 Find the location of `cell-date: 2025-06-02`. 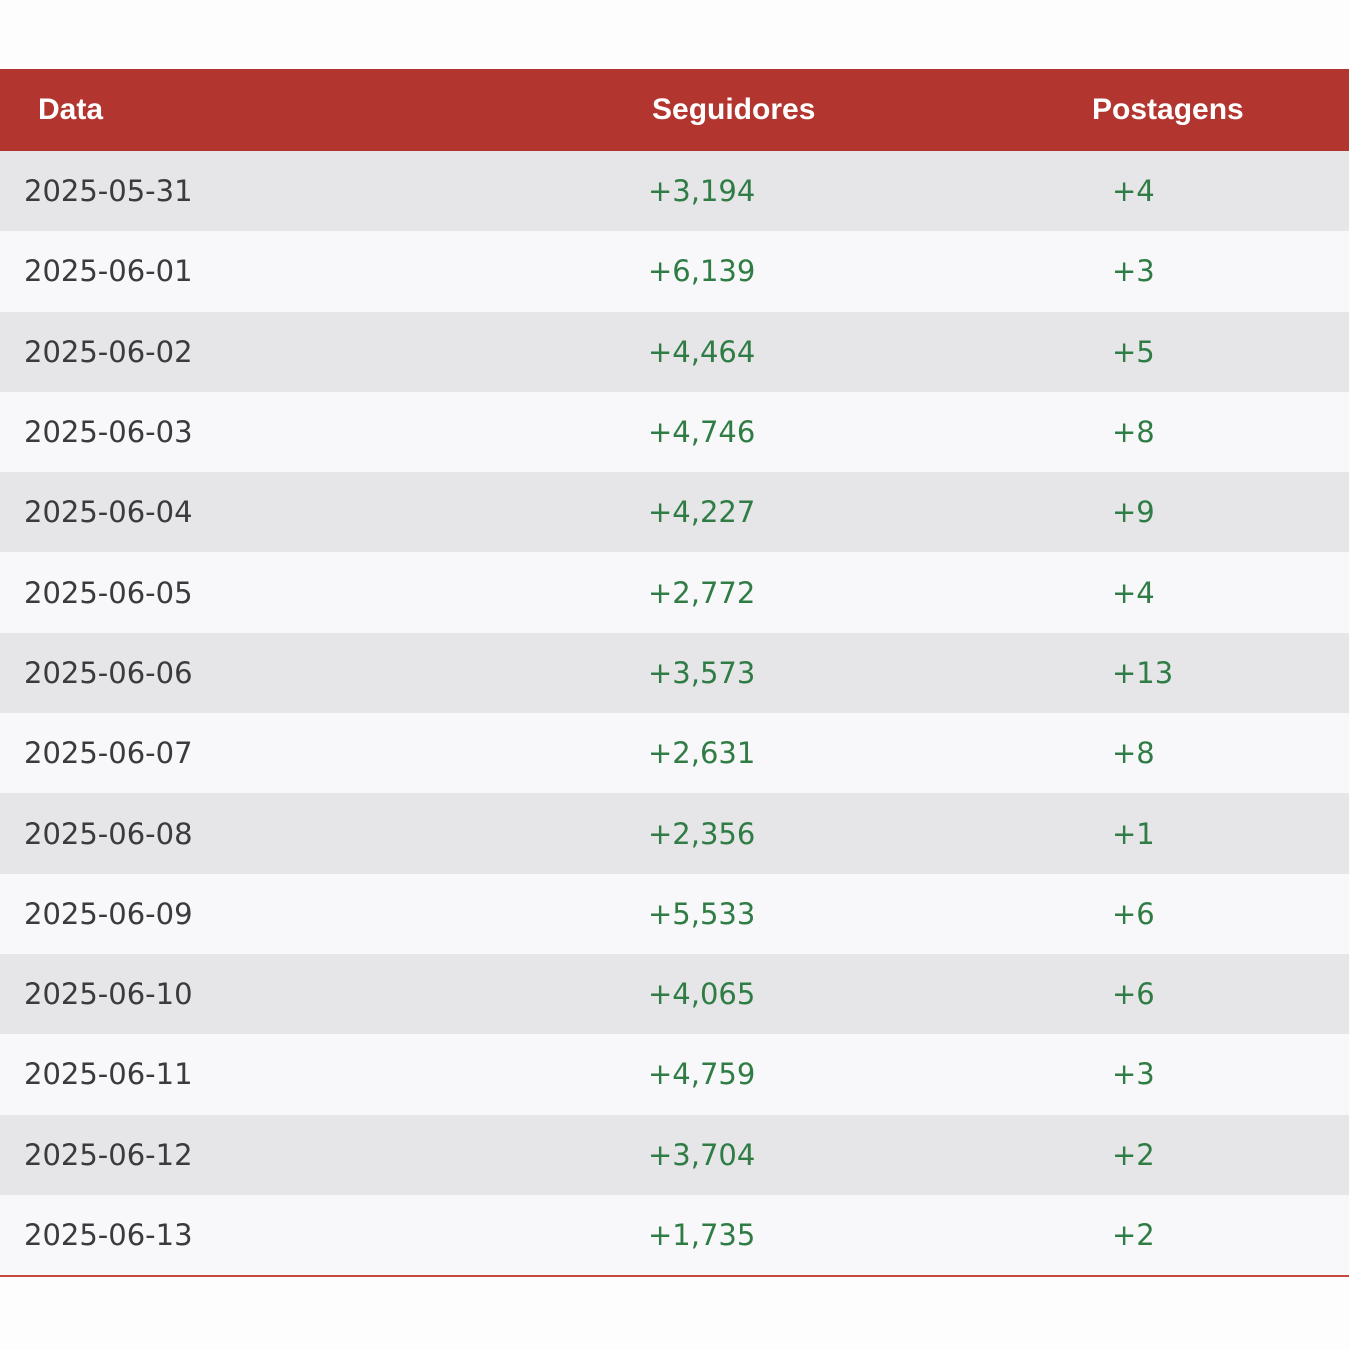

cell-date: 2025-06-02 is located at coordinates (108, 351).